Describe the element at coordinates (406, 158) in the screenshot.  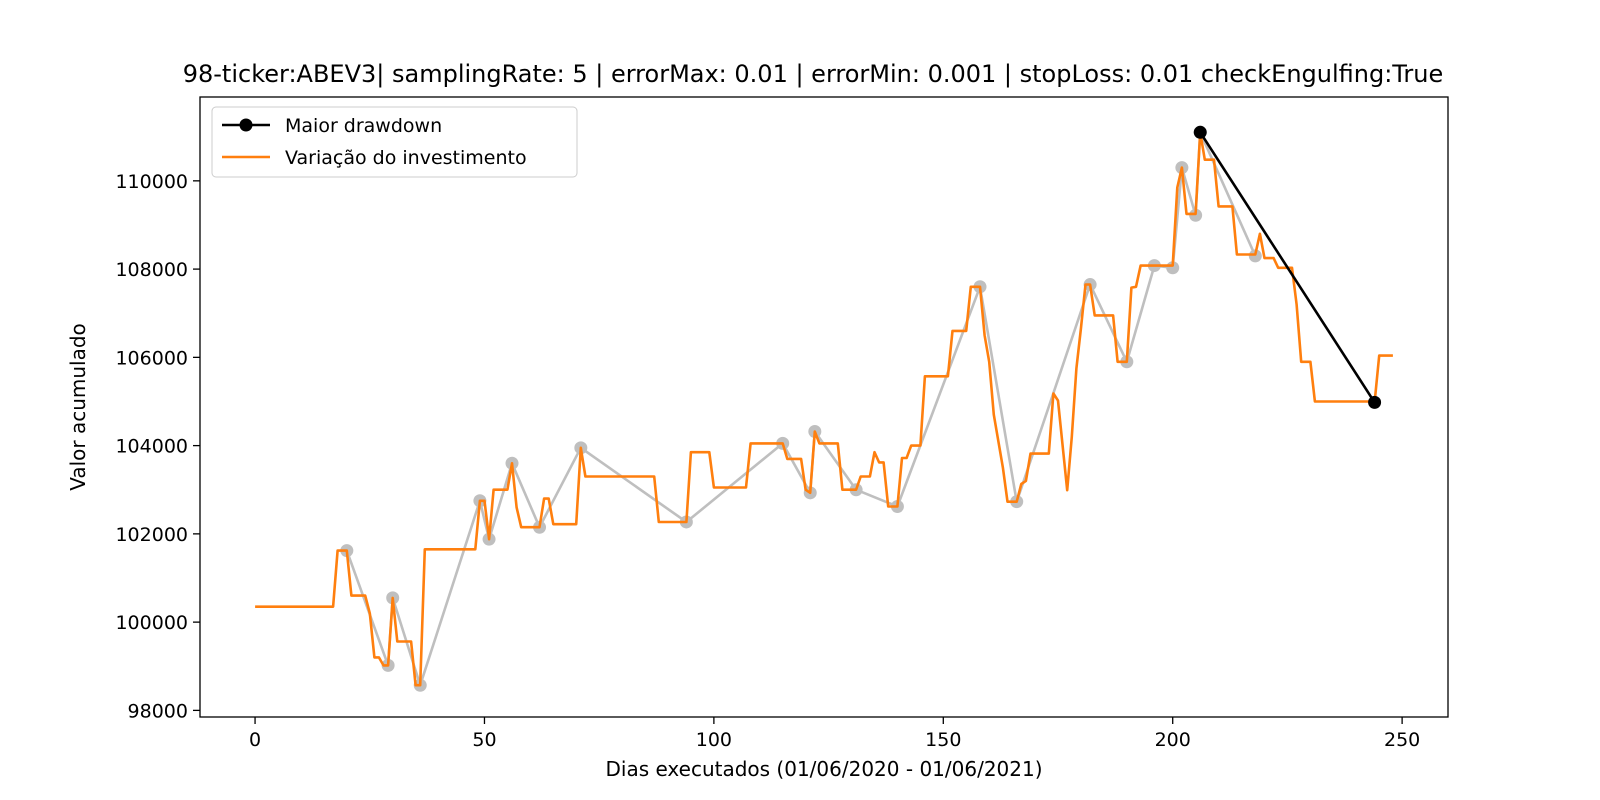
I see `legend-label-investment: Variação do investimento` at that location.